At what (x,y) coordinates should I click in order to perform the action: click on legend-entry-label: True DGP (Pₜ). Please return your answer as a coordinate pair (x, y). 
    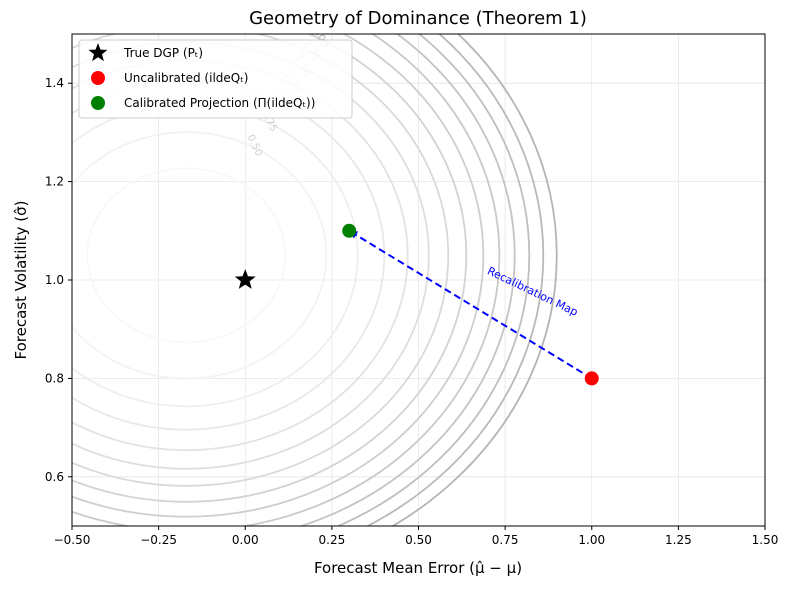
    Looking at the image, I should click on (163, 53).